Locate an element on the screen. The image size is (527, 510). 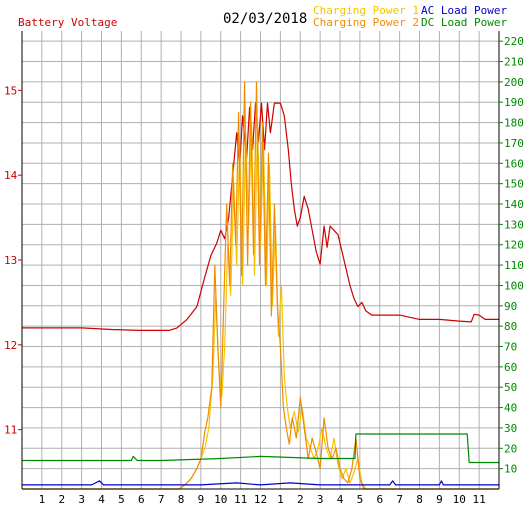
y-right-tick-label: 170 is located at coordinates (514, 143).